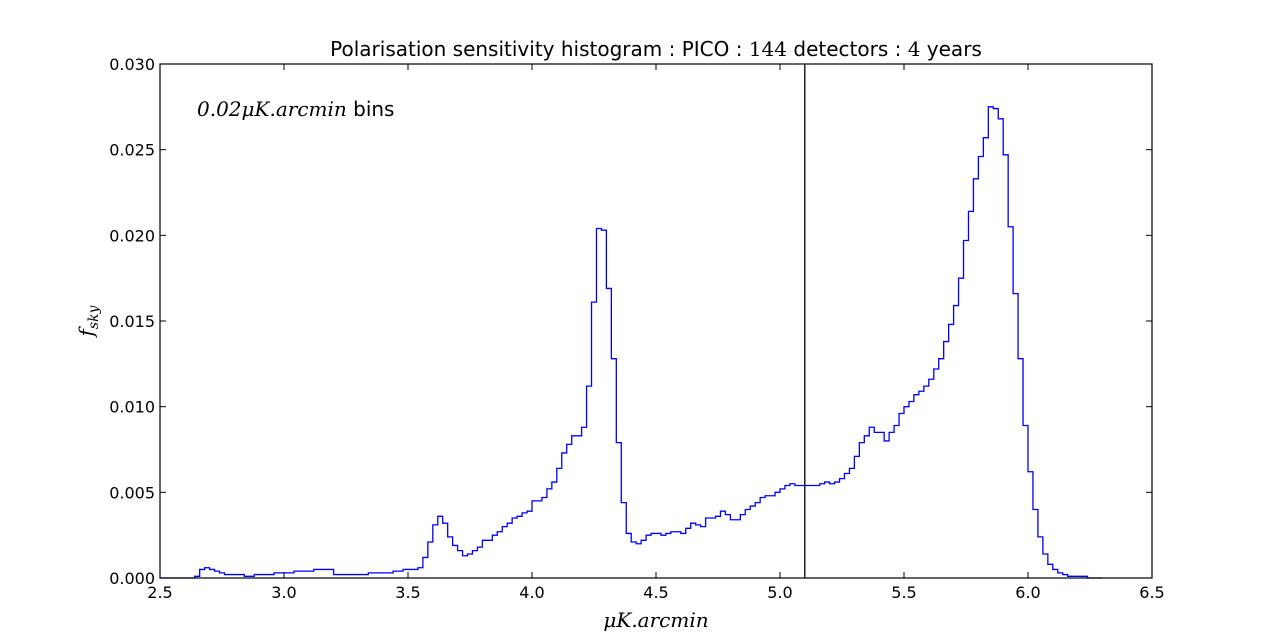 This screenshot has height=642, width=1280. Describe the element at coordinates (914, 49) in the screenshot. I see `title-years: 4` at that location.